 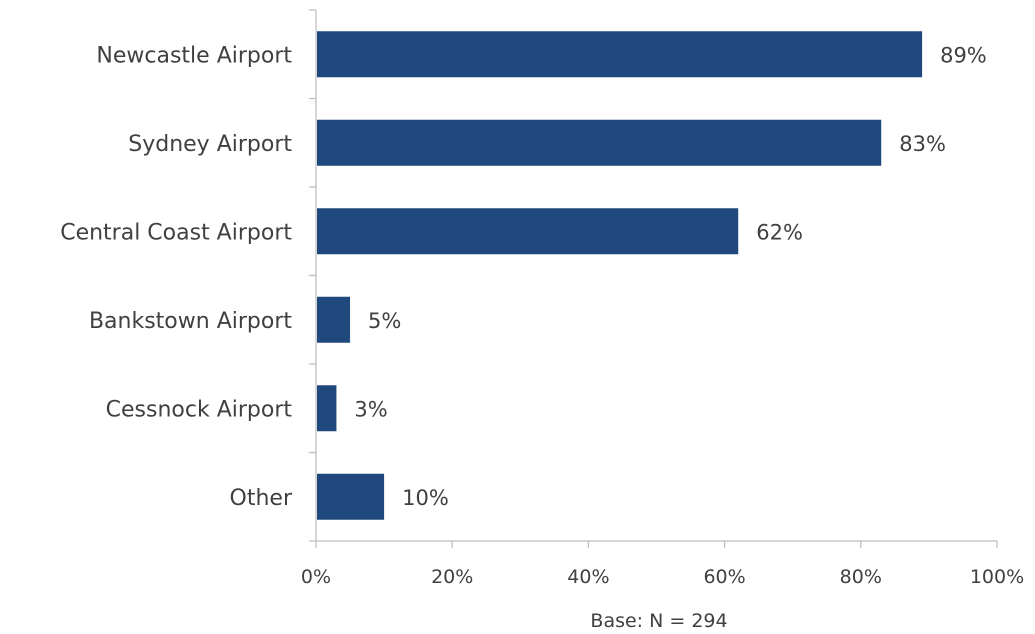 What do you see at coordinates (588, 577) in the screenshot?
I see `x-tick-label: 40%` at bounding box center [588, 577].